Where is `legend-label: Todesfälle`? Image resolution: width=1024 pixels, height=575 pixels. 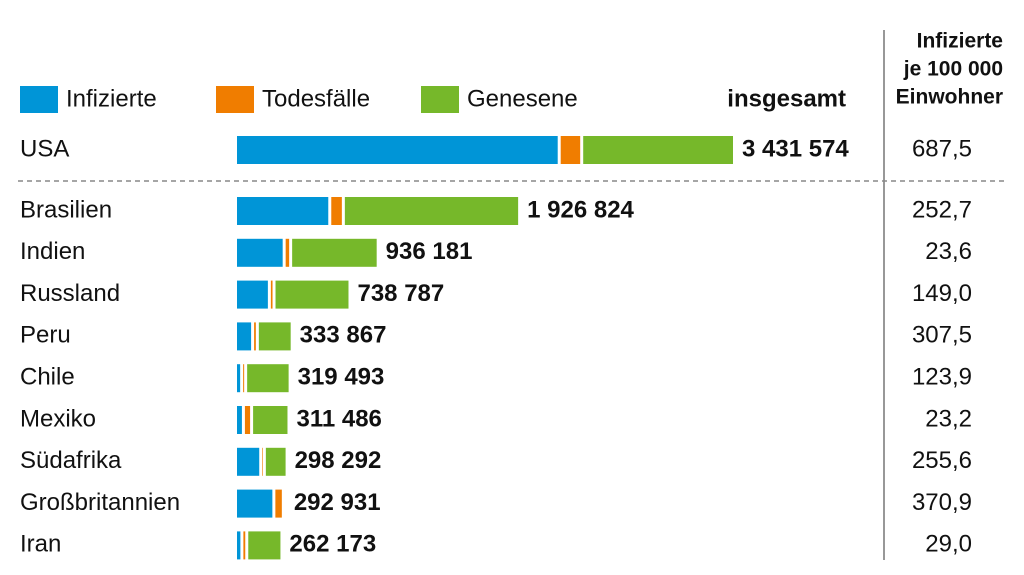
legend-label: Todesfälle is located at coordinates (316, 98).